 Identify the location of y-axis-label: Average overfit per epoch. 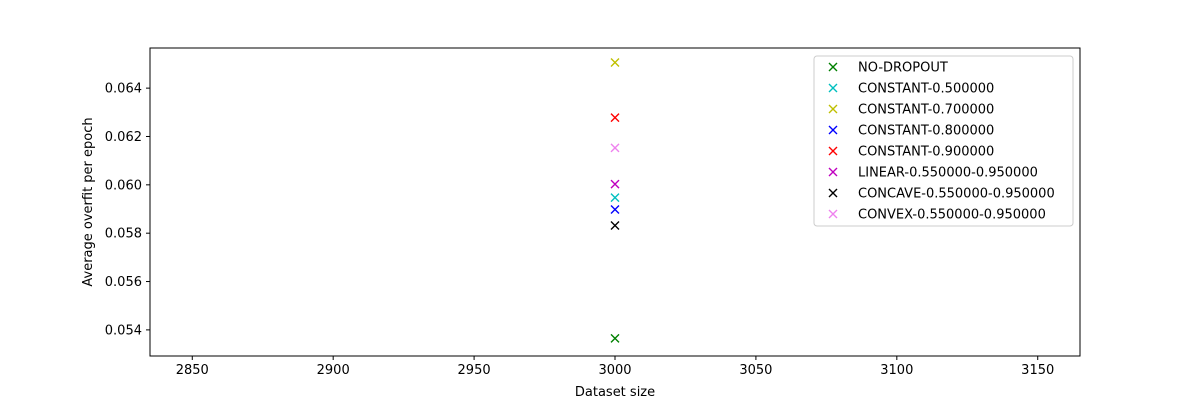
(88, 201).